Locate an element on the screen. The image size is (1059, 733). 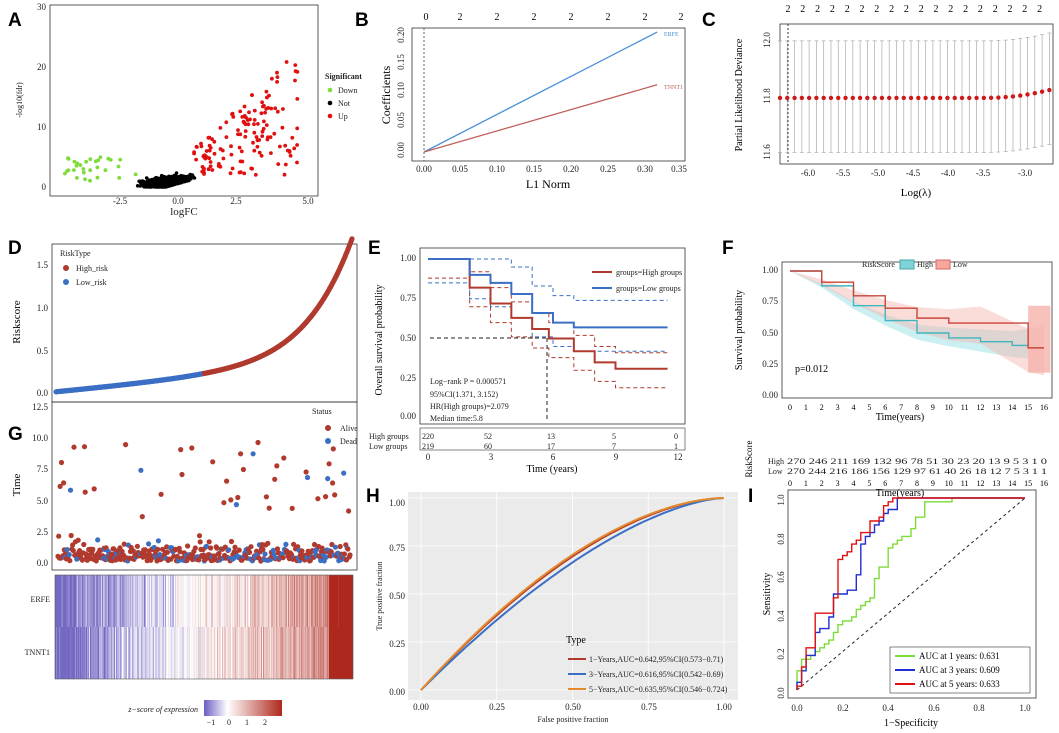
d-legend-high: High_risk is located at coordinates (92, 268).